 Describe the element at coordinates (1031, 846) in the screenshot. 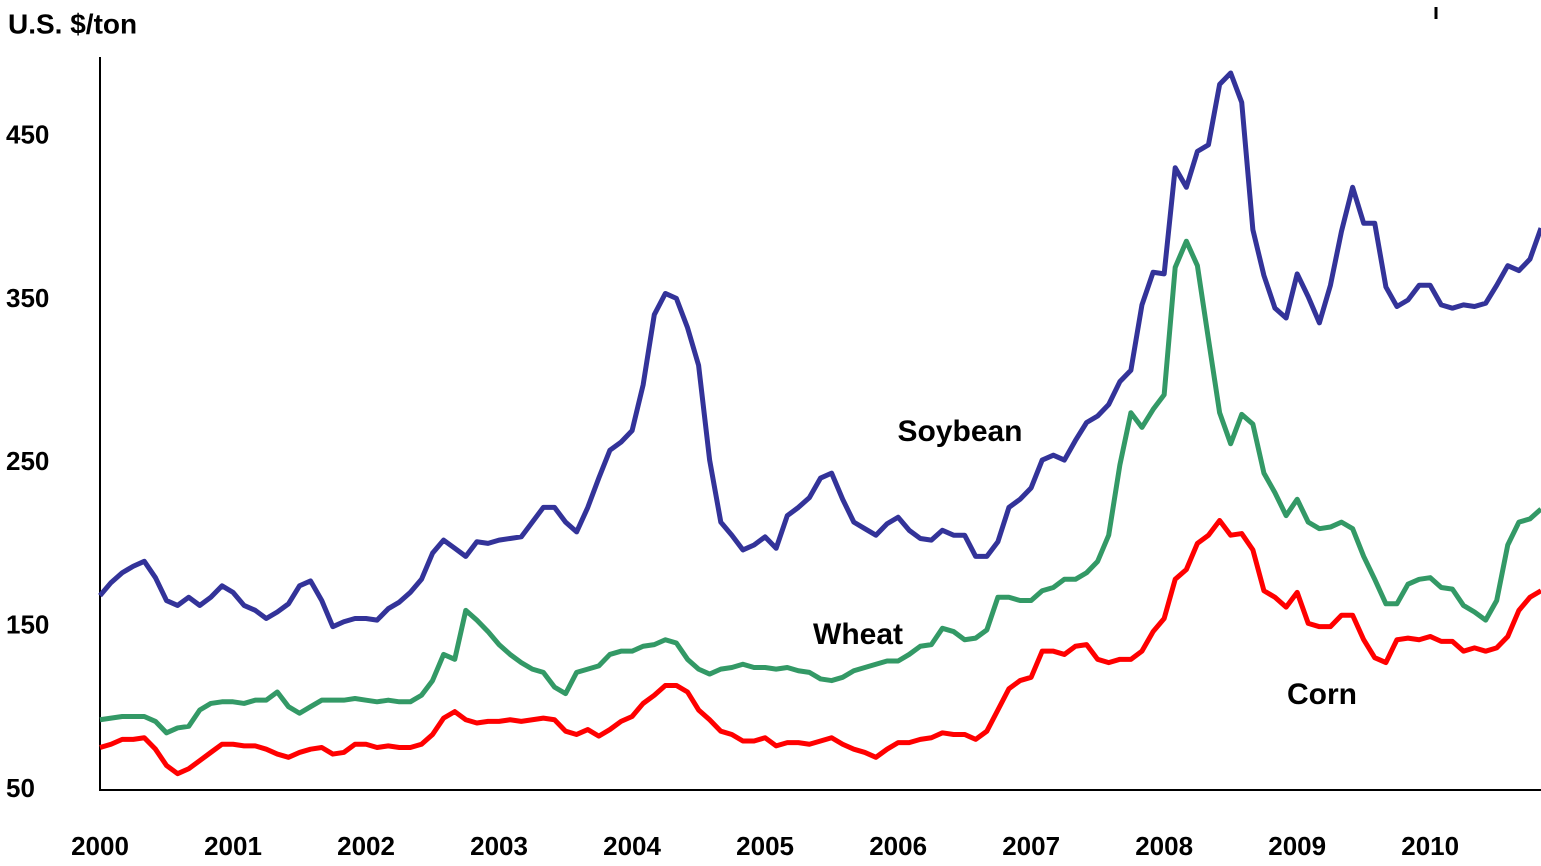

I see `x-tick-label: 2007` at that location.